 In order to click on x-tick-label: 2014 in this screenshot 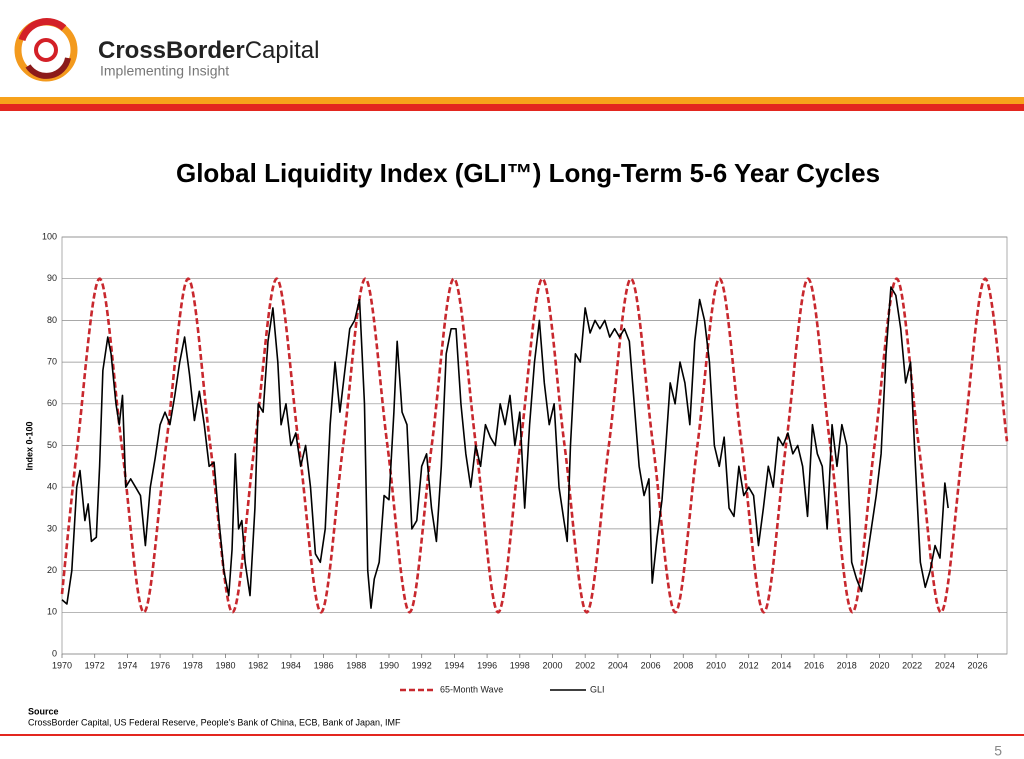, I will do `click(781, 665)`.